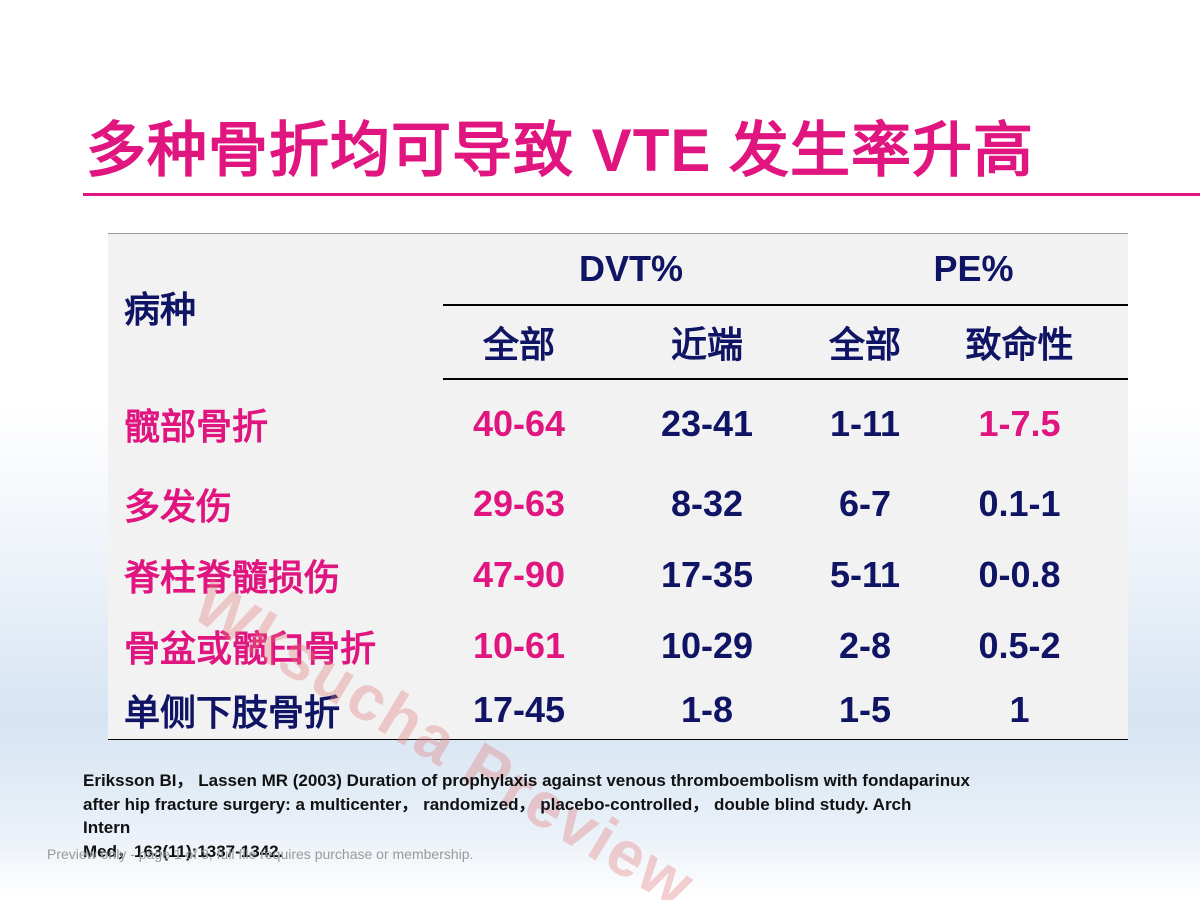 The width and height of the screenshot is (1200, 900). What do you see at coordinates (631, 269) in the screenshot?
I see `group-header: DVT%` at bounding box center [631, 269].